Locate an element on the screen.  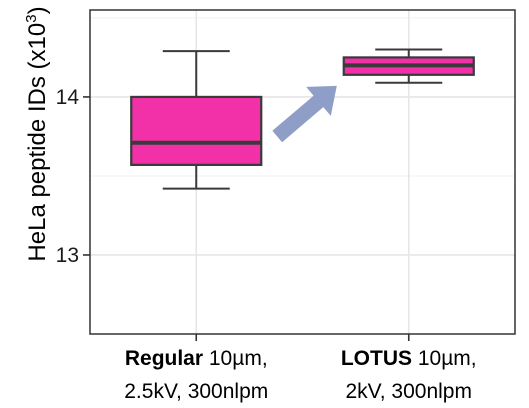
box-iqr is located at coordinates (196, 130).